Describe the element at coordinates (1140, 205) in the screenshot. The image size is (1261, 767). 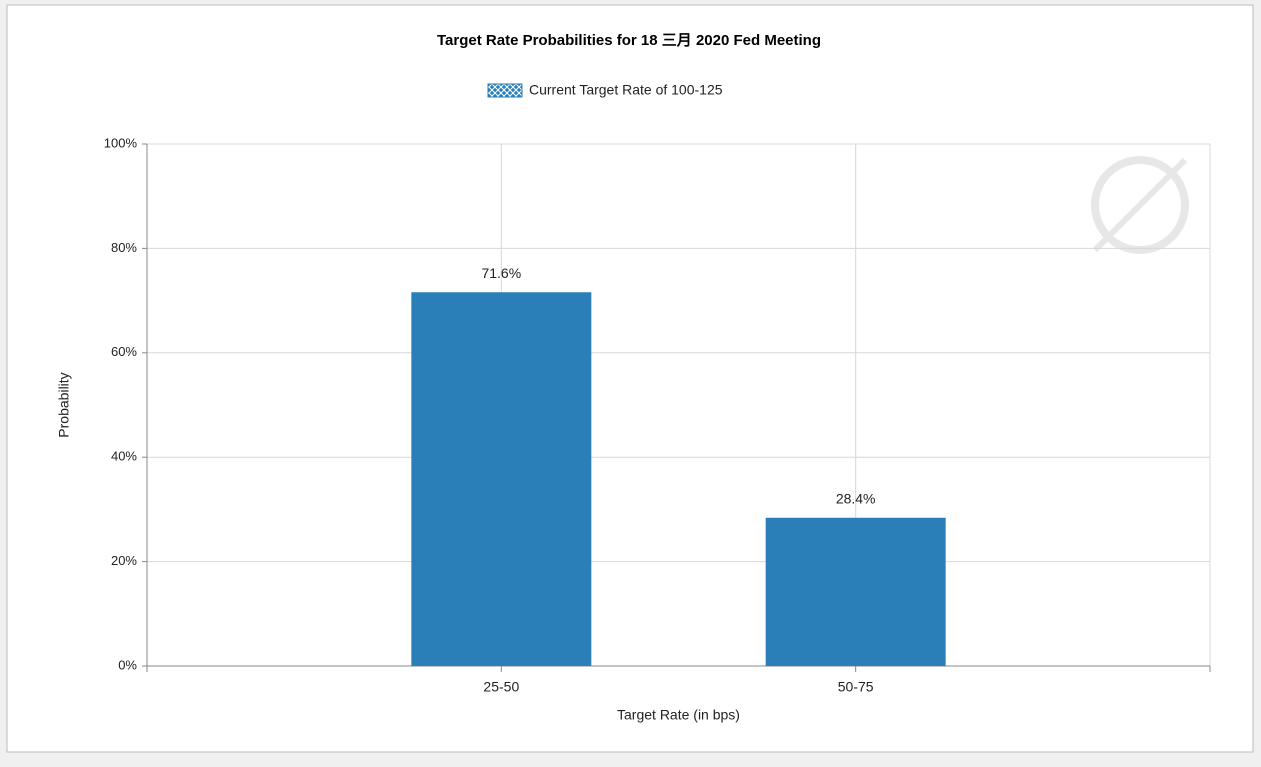
I see `watermark` at that location.